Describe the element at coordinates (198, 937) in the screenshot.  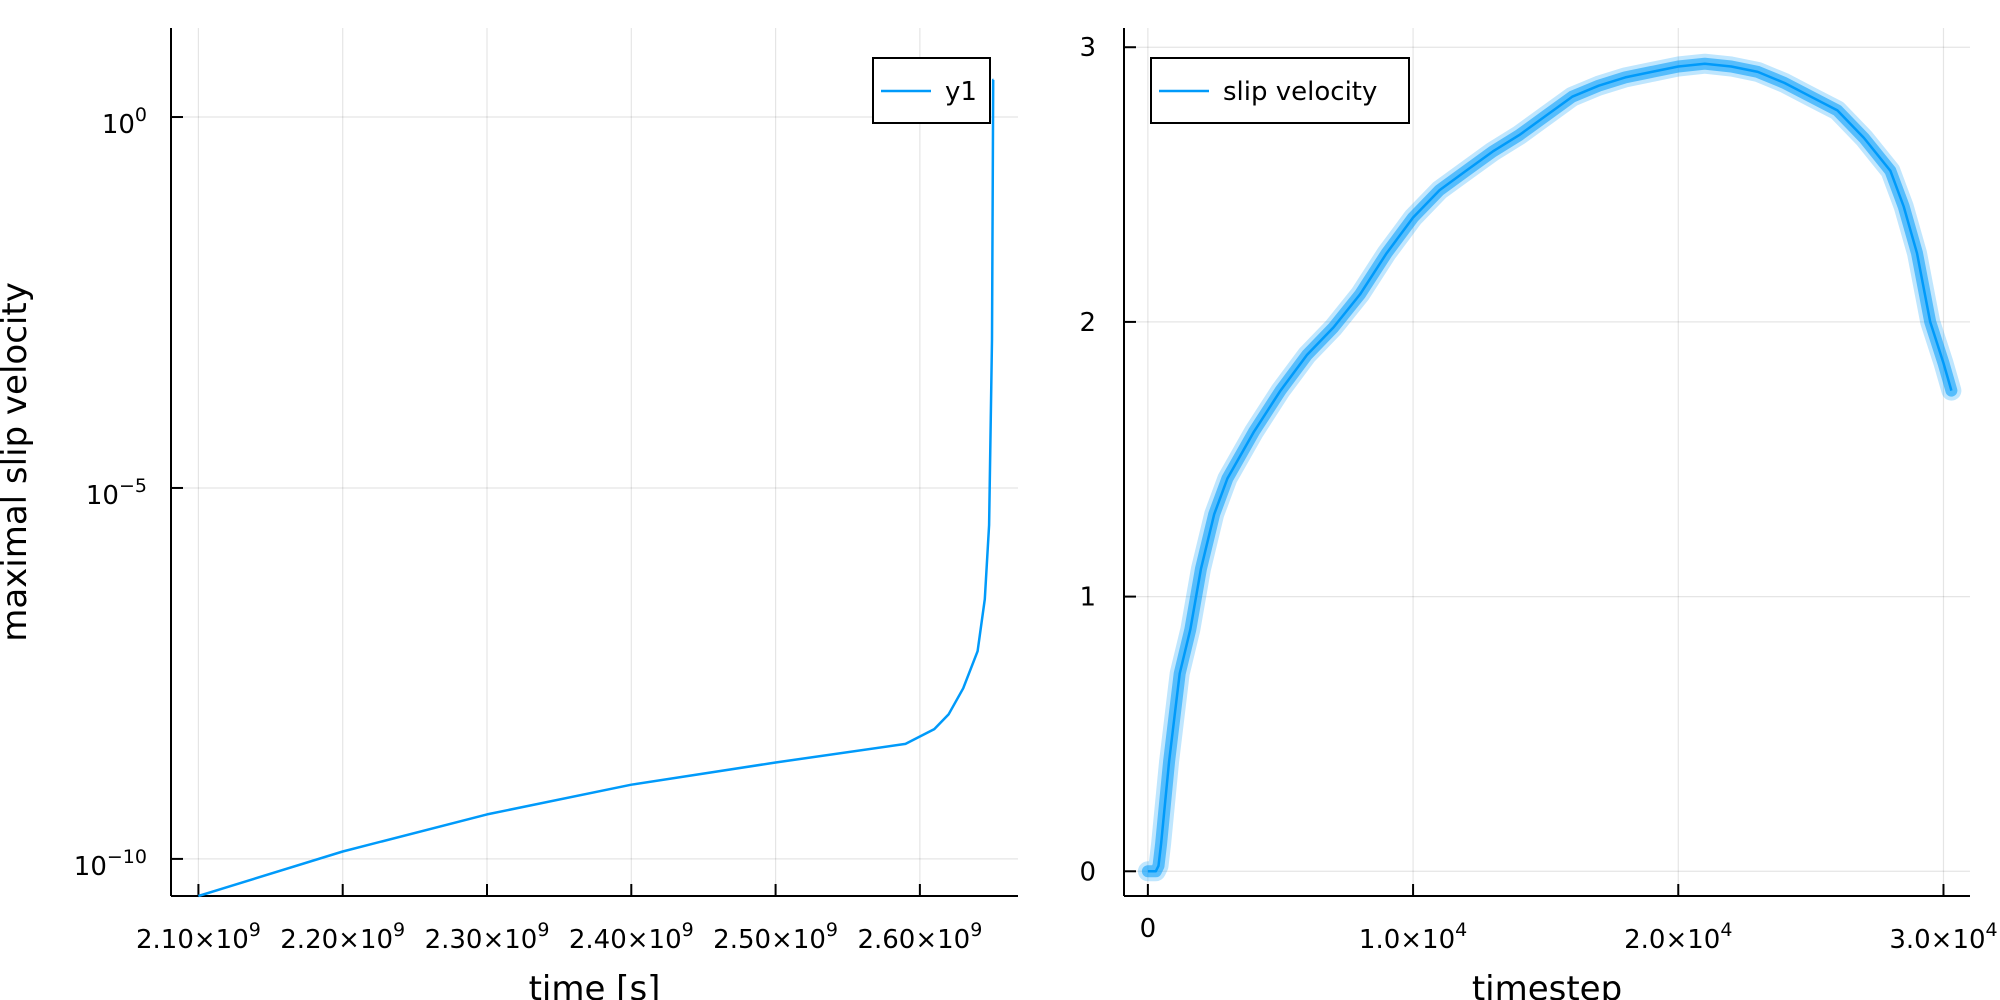
I see `x-tick-label: 2.10×10⁹` at that location.